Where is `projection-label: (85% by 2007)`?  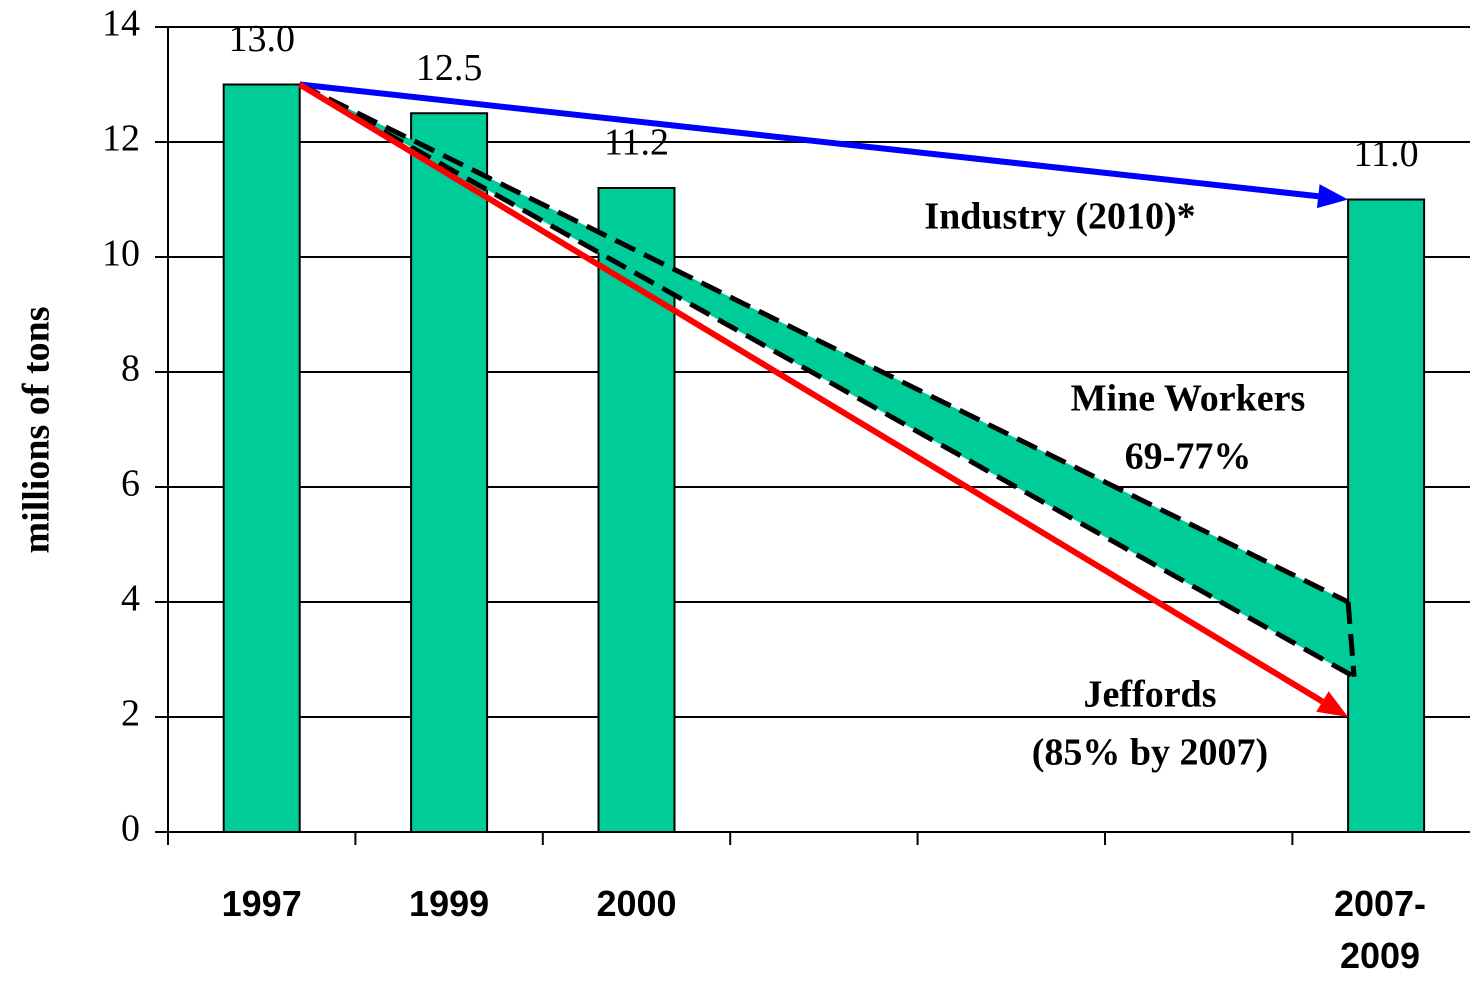
projection-label: (85% by 2007) is located at coordinates (1150, 753).